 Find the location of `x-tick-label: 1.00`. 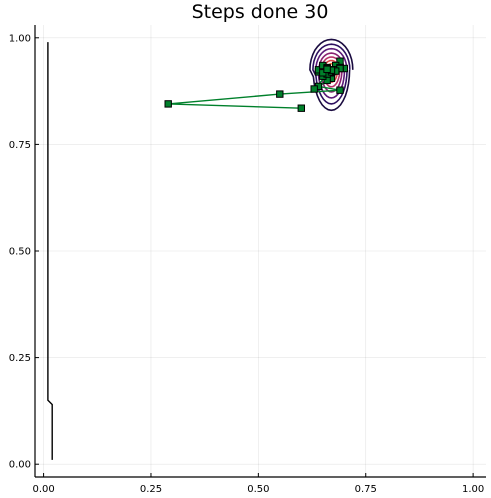

x-tick-label: 1.00 is located at coordinates (473, 489).